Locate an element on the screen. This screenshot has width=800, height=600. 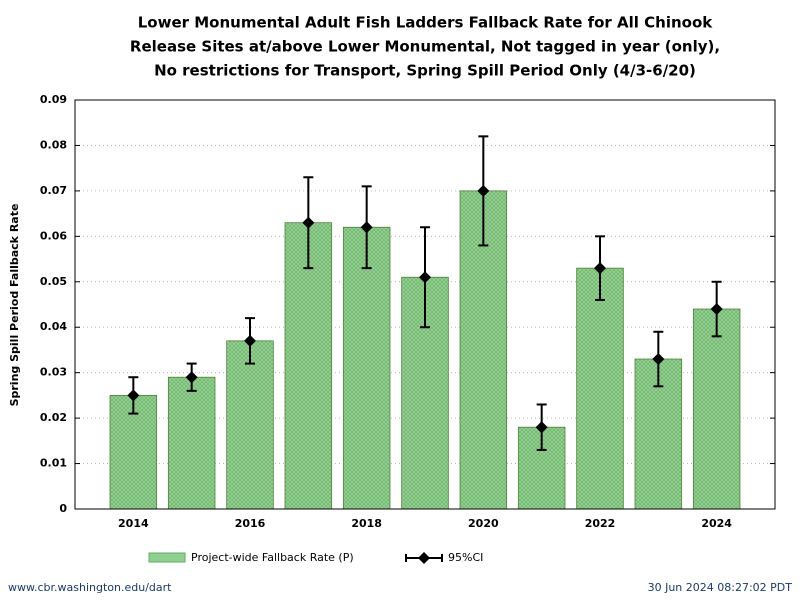
x-tick-label: 2014 is located at coordinates (133, 523).